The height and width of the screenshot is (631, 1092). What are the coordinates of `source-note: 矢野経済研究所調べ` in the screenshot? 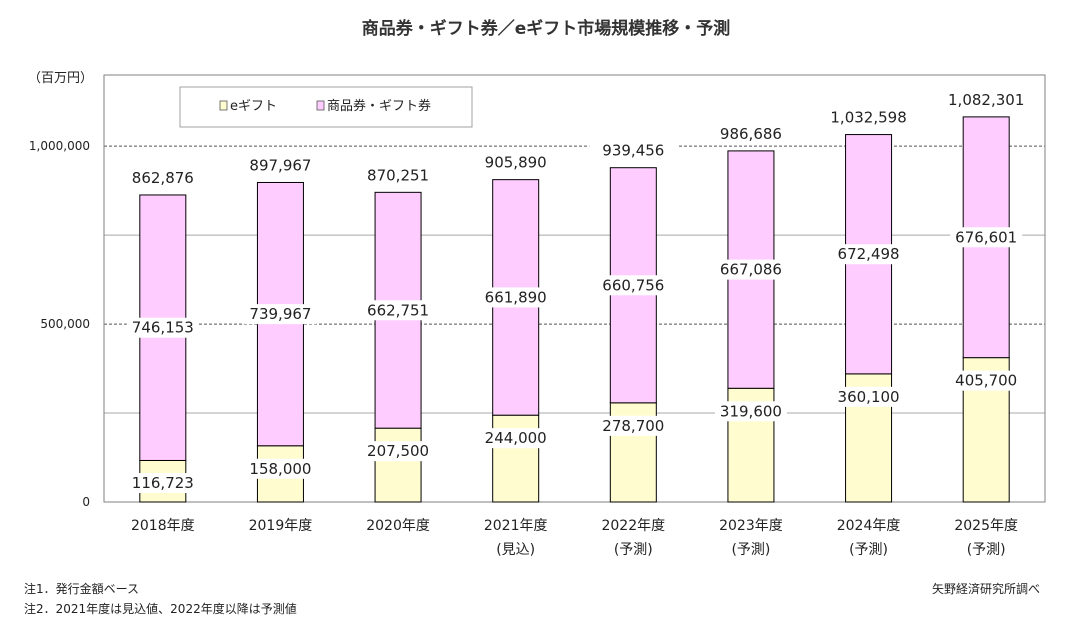 It's located at (985, 589).